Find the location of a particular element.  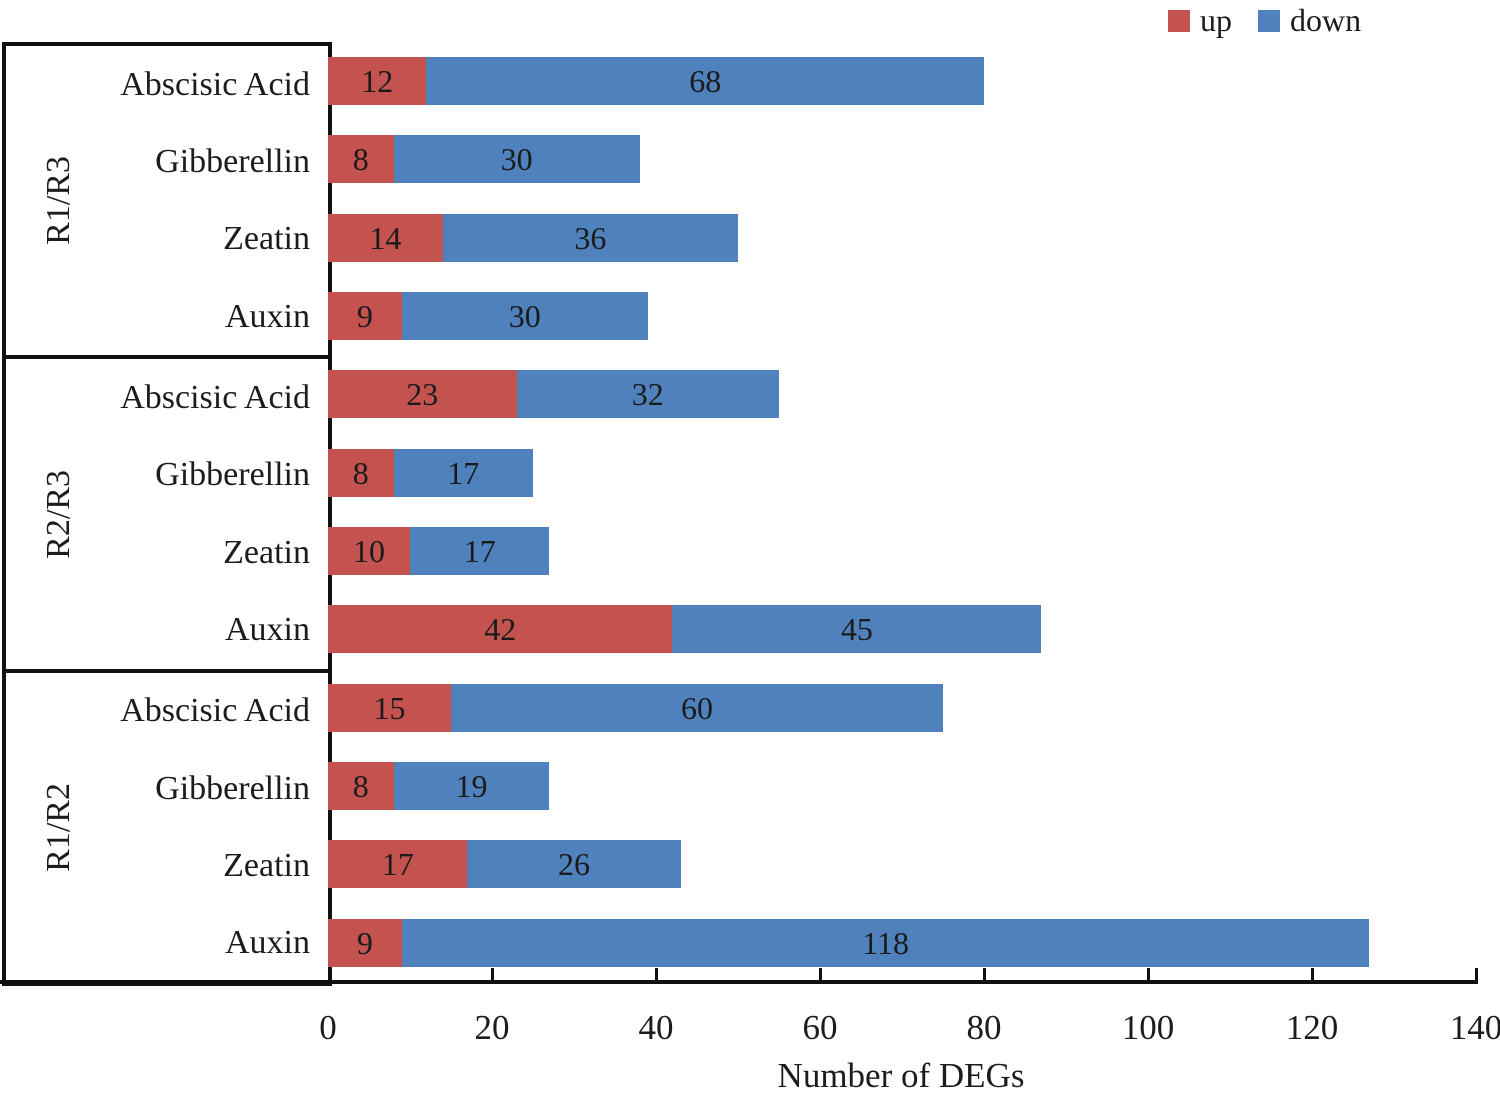

group-name-column: R2/R3 is located at coordinates (58, 513).